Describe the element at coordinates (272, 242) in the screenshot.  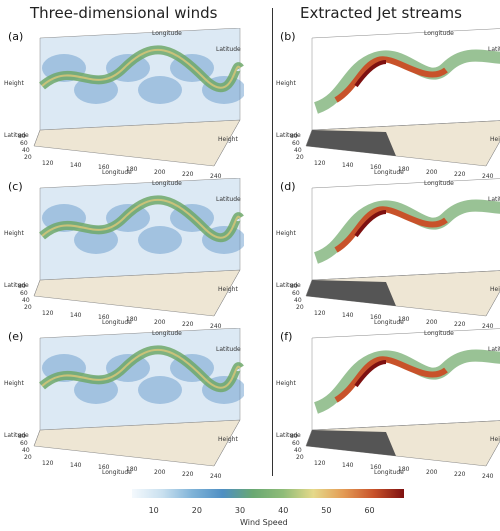
I see `column-divider` at that location.